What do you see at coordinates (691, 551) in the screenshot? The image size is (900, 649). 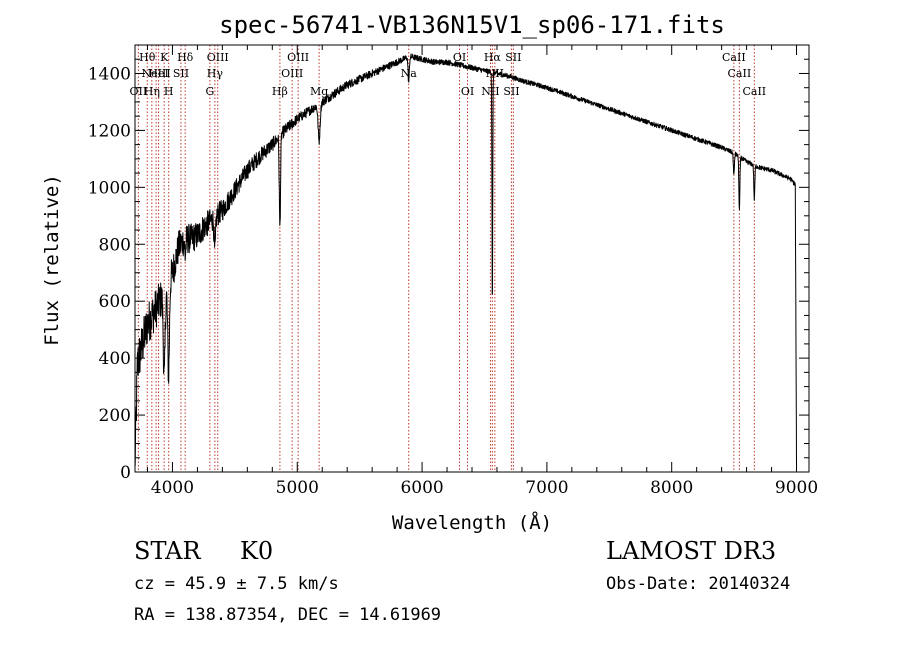 I see `survey-name: LAMOST DR3` at bounding box center [691, 551].